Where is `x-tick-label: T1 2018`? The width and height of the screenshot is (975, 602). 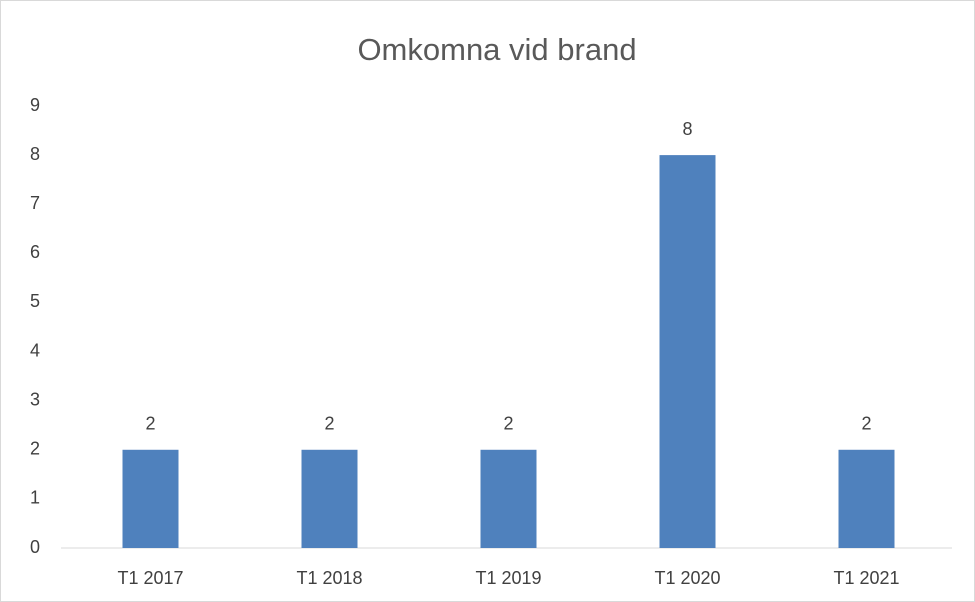 x-tick-label: T1 2018 is located at coordinates (329, 578).